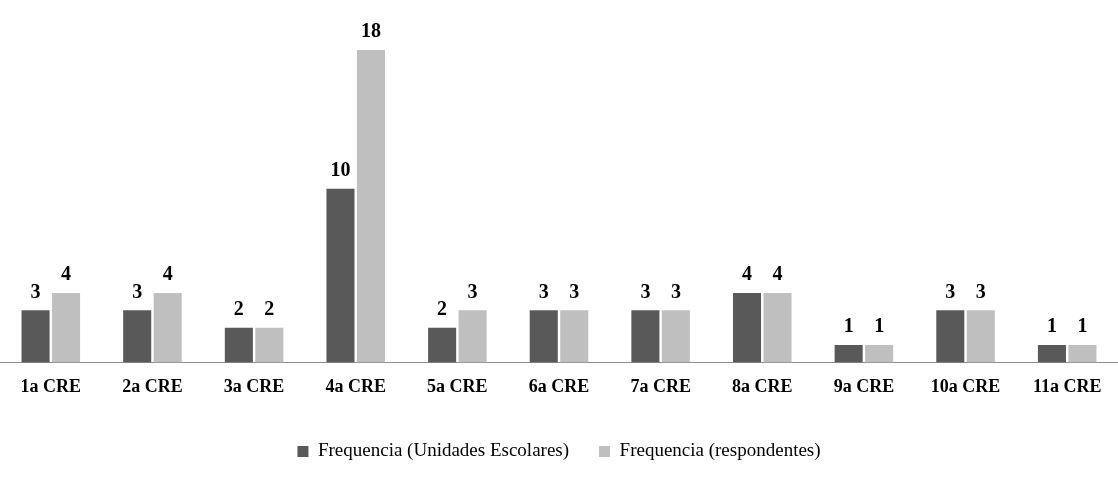 The width and height of the screenshot is (1118, 481). I want to click on x-tick-label: 5a CRE, so click(457, 385).